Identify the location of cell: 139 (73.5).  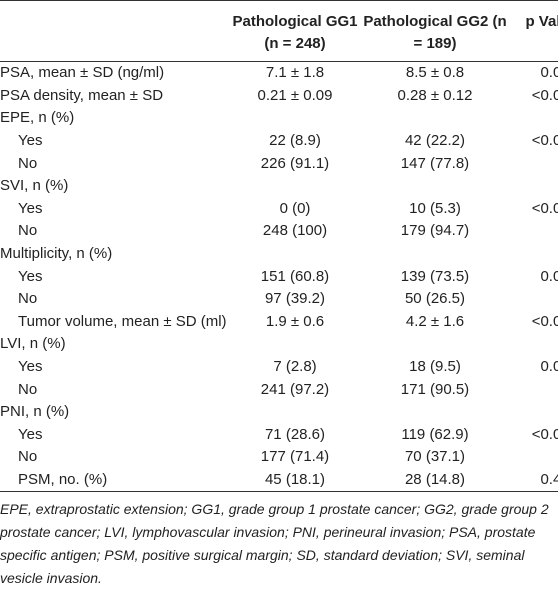
(435, 276).